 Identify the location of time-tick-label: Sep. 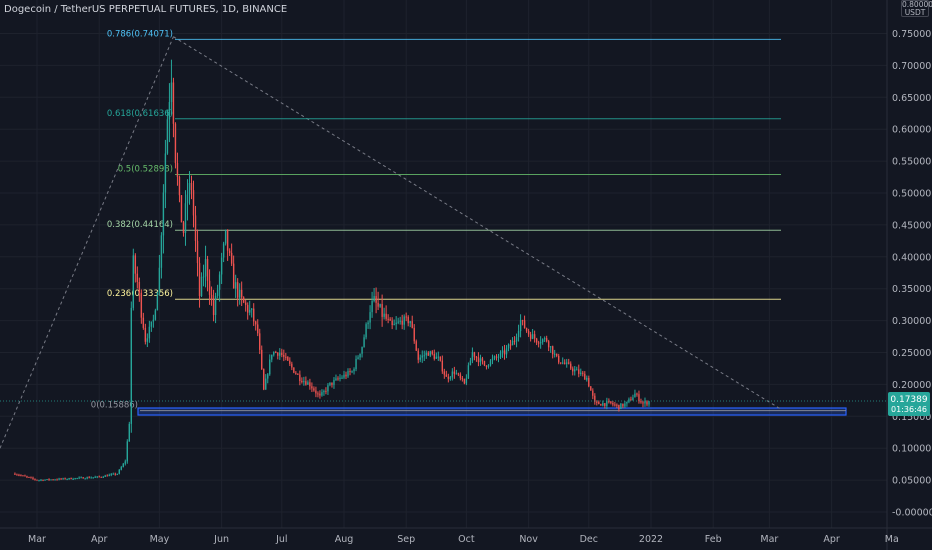
(406, 539).